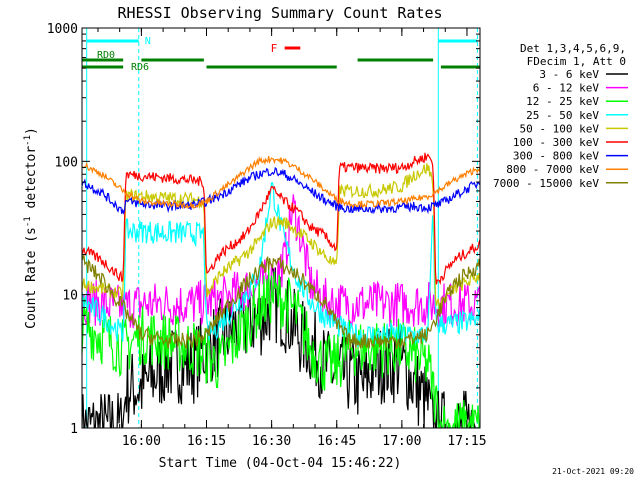  I want to click on y-tick-label: 100, so click(66, 162).